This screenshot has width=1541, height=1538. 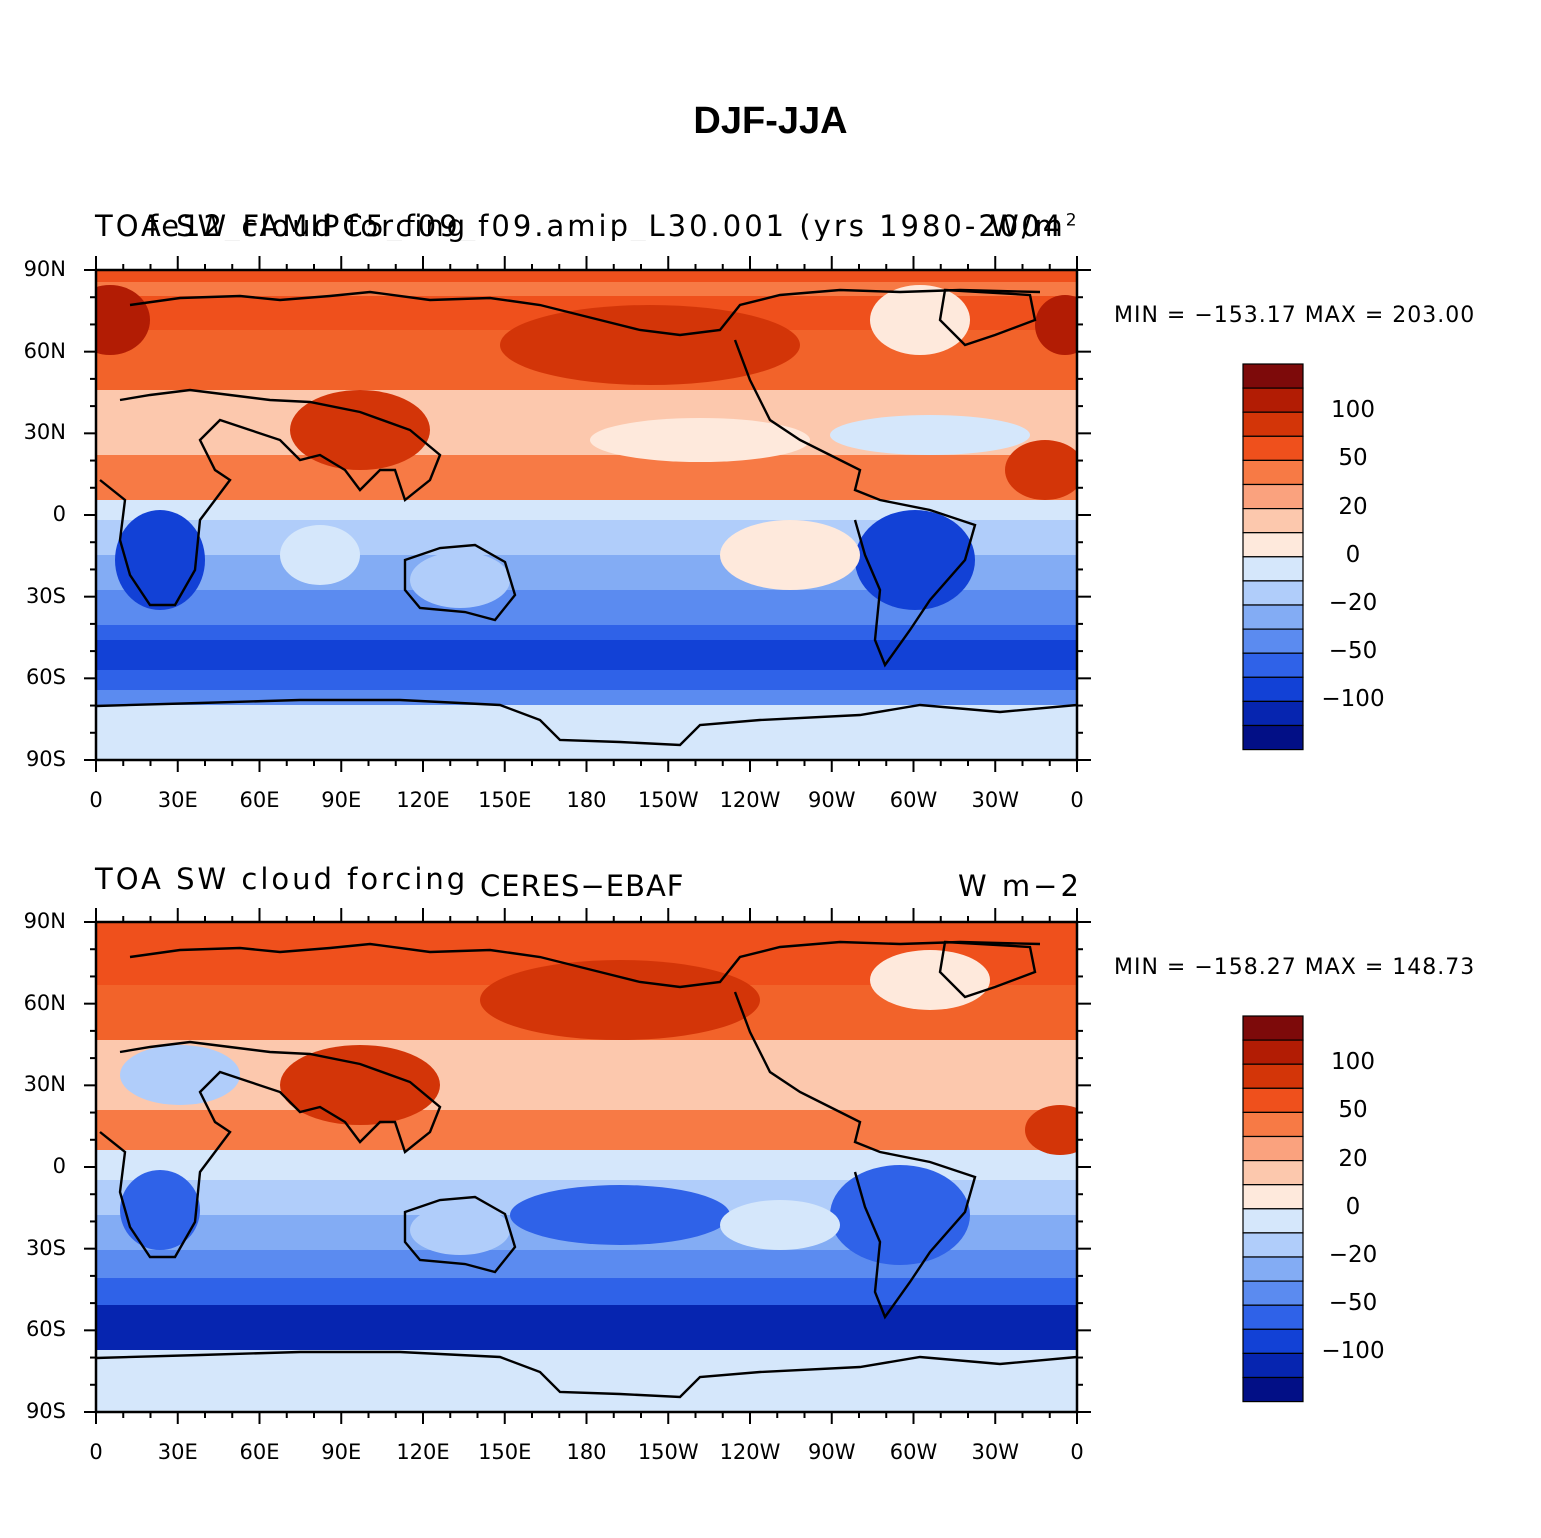 What do you see at coordinates (1353, 1255) in the screenshot?
I see `colorbar-label: −20` at bounding box center [1353, 1255].